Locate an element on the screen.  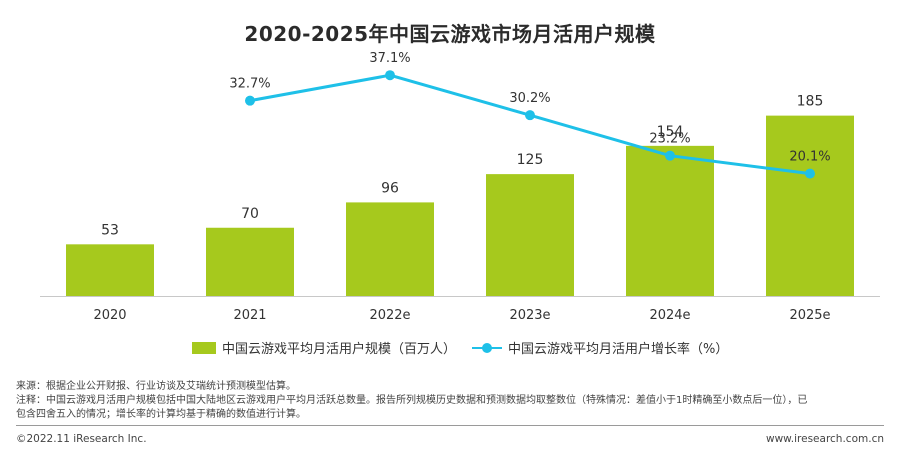
x-tick-label-2022e: 2022e is located at coordinates (389, 315).